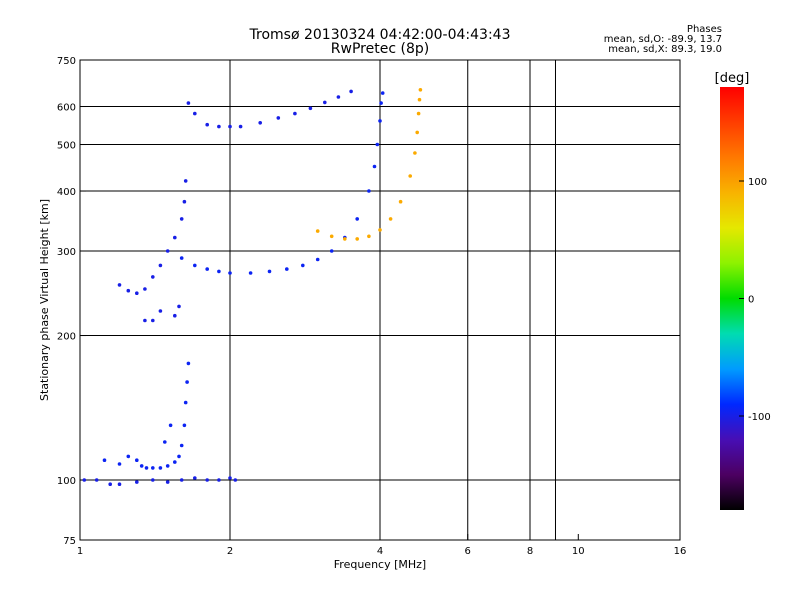 The height and width of the screenshot is (600, 800). I want to click on y-tick-label: 100, so click(66, 481).